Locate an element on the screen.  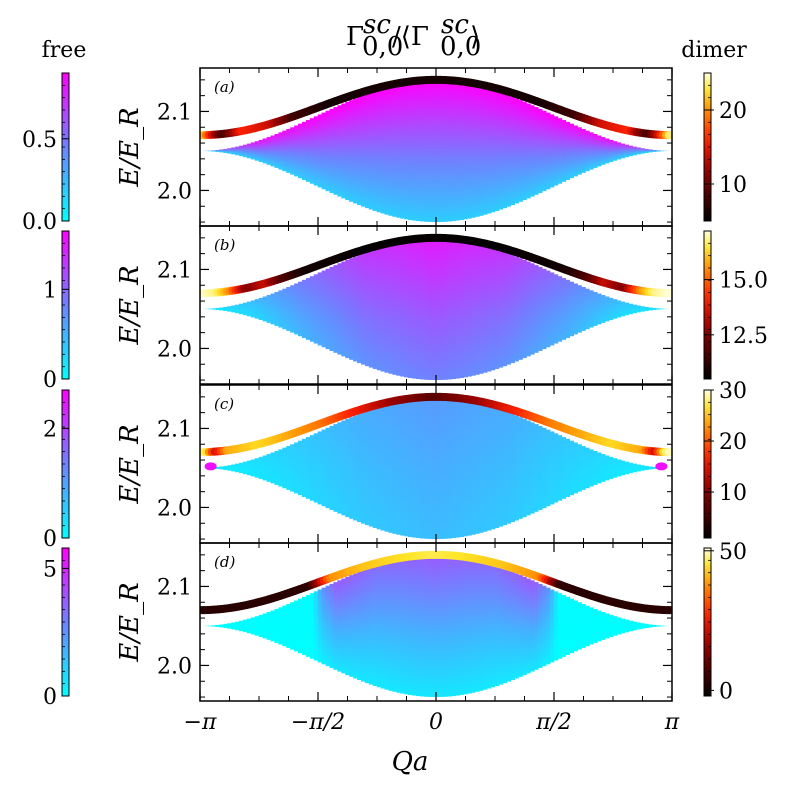
y-axis-label: E/E_R is located at coordinates (130, 464).